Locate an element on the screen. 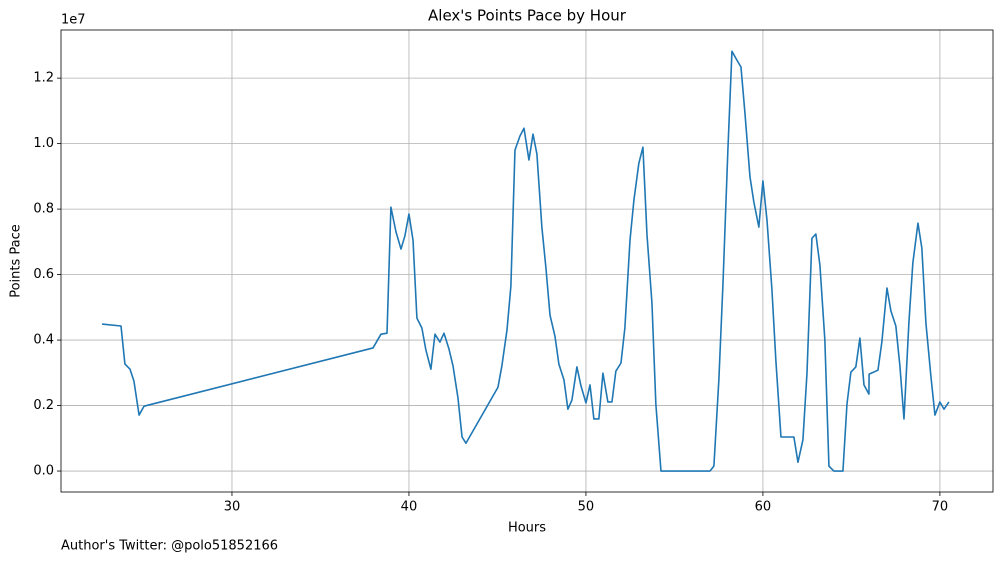 The height and width of the screenshot is (562, 1001). x-tick-label: 50 is located at coordinates (586, 507).